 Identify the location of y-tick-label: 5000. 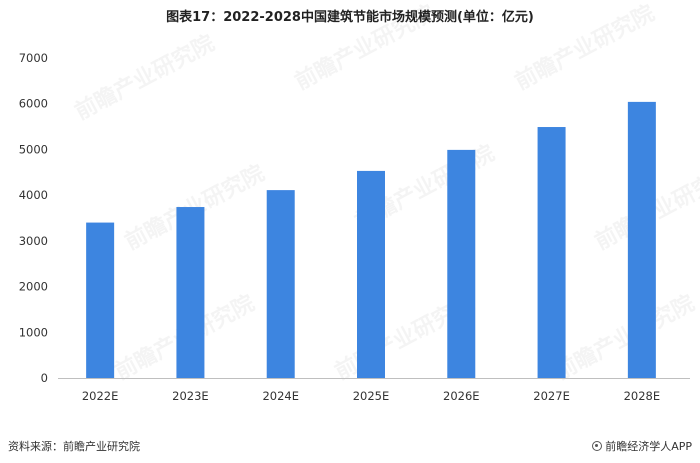
(33, 149).